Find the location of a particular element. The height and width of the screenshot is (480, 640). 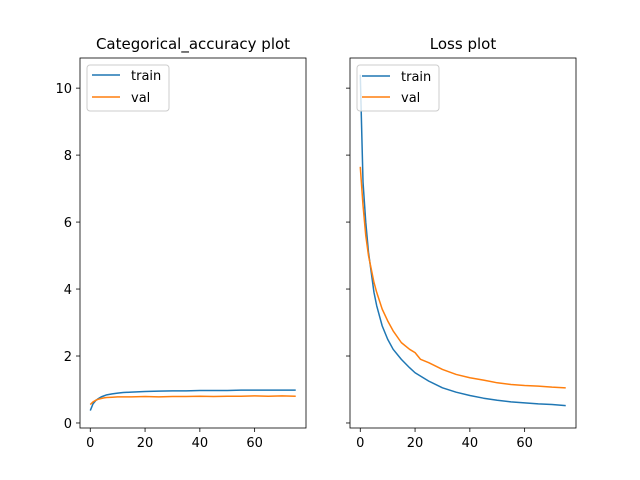

accuracy-series-train-line is located at coordinates (192, 400).